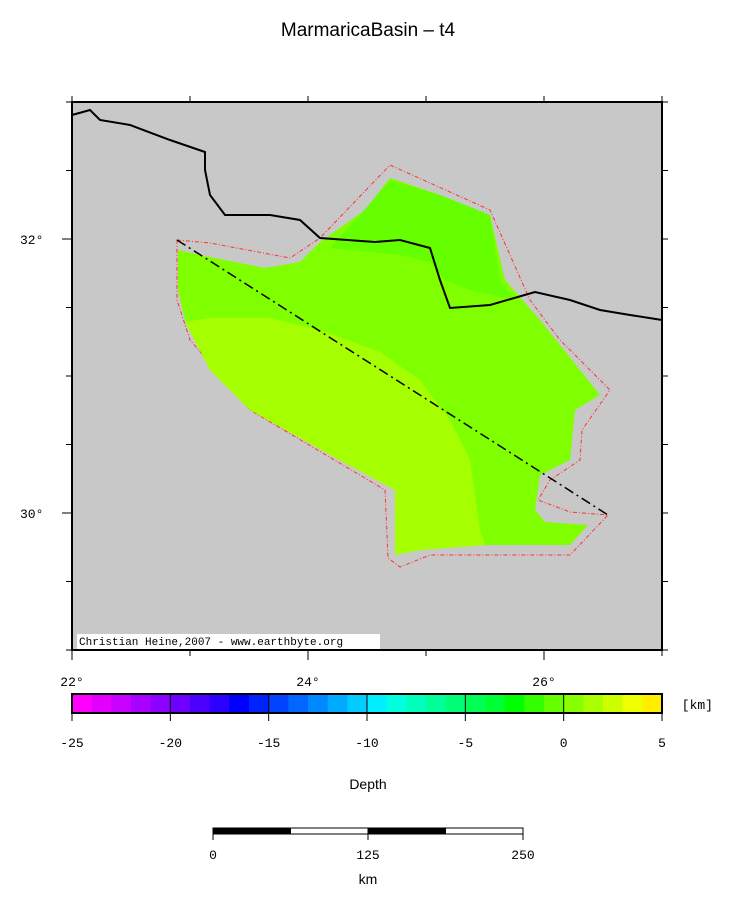 The height and width of the screenshot is (910, 731). What do you see at coordinates (268, 743) in the screenshot?
I see `colorbar-tick-label: -15` at bounding box center [268, 743].